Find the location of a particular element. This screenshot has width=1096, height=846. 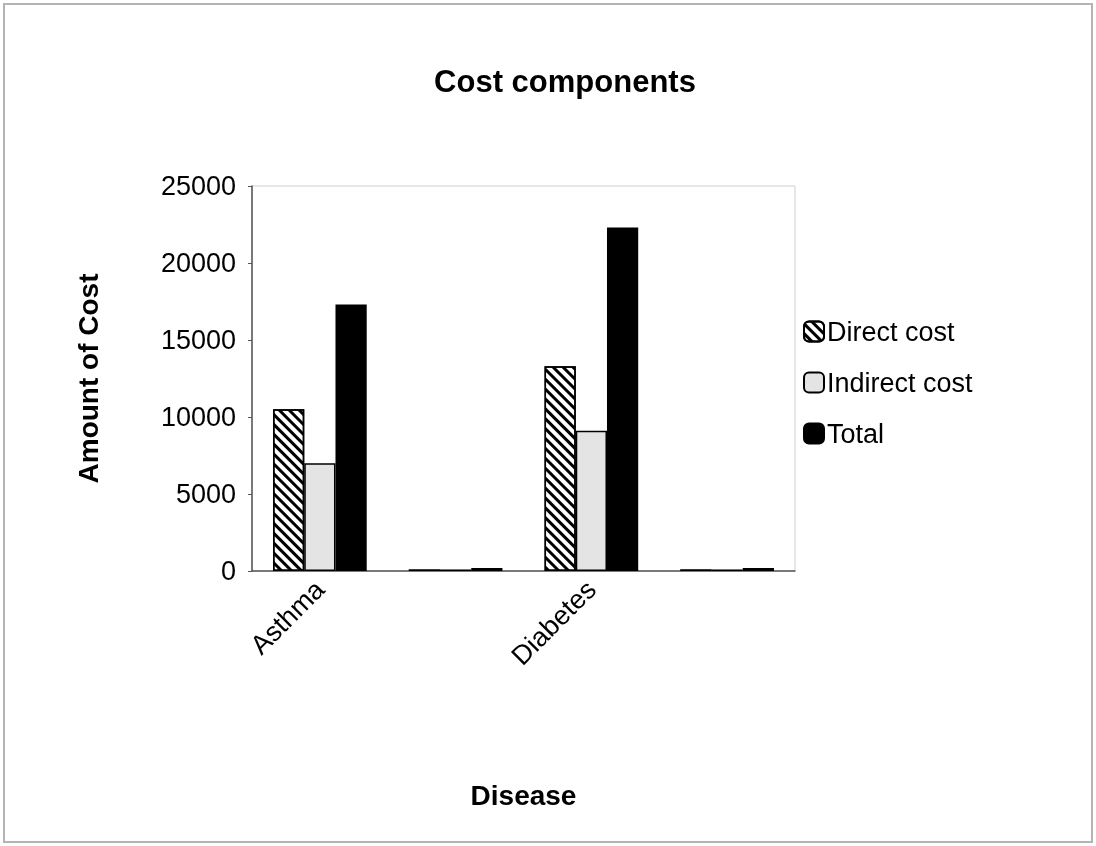

y-tick-label: 15000 is located at coordinates (198, 340).